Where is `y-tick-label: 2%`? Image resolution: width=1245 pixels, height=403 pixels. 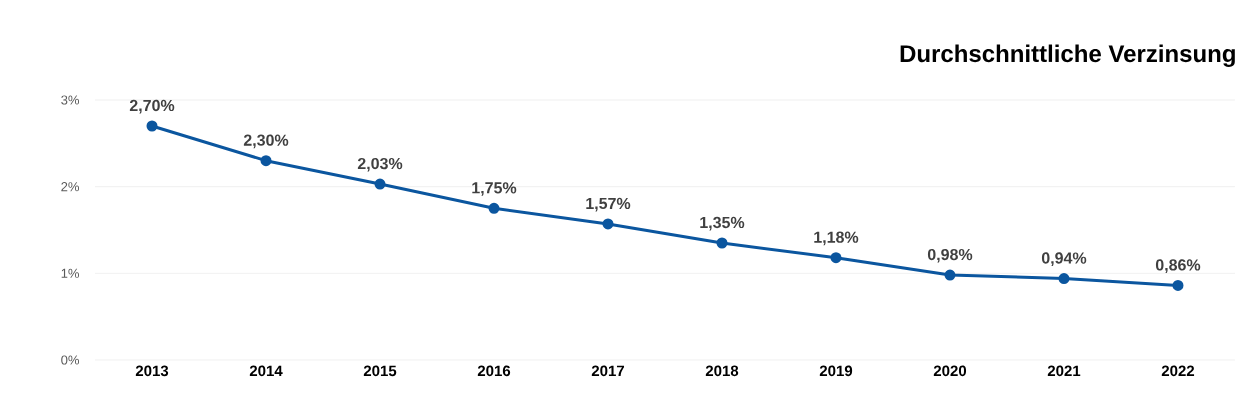
y-tick-label: 2% is located at coordinates (70, 187).